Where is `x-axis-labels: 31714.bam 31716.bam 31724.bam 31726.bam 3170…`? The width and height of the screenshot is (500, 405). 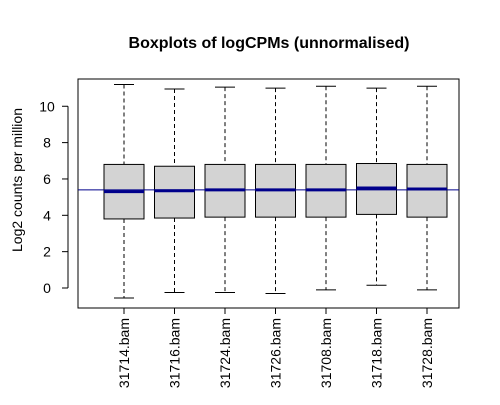 x-axis-labels: 31714.bam 31716.bam 31724.bam 31726.bam 3170… is located at coordinates (275, 348).